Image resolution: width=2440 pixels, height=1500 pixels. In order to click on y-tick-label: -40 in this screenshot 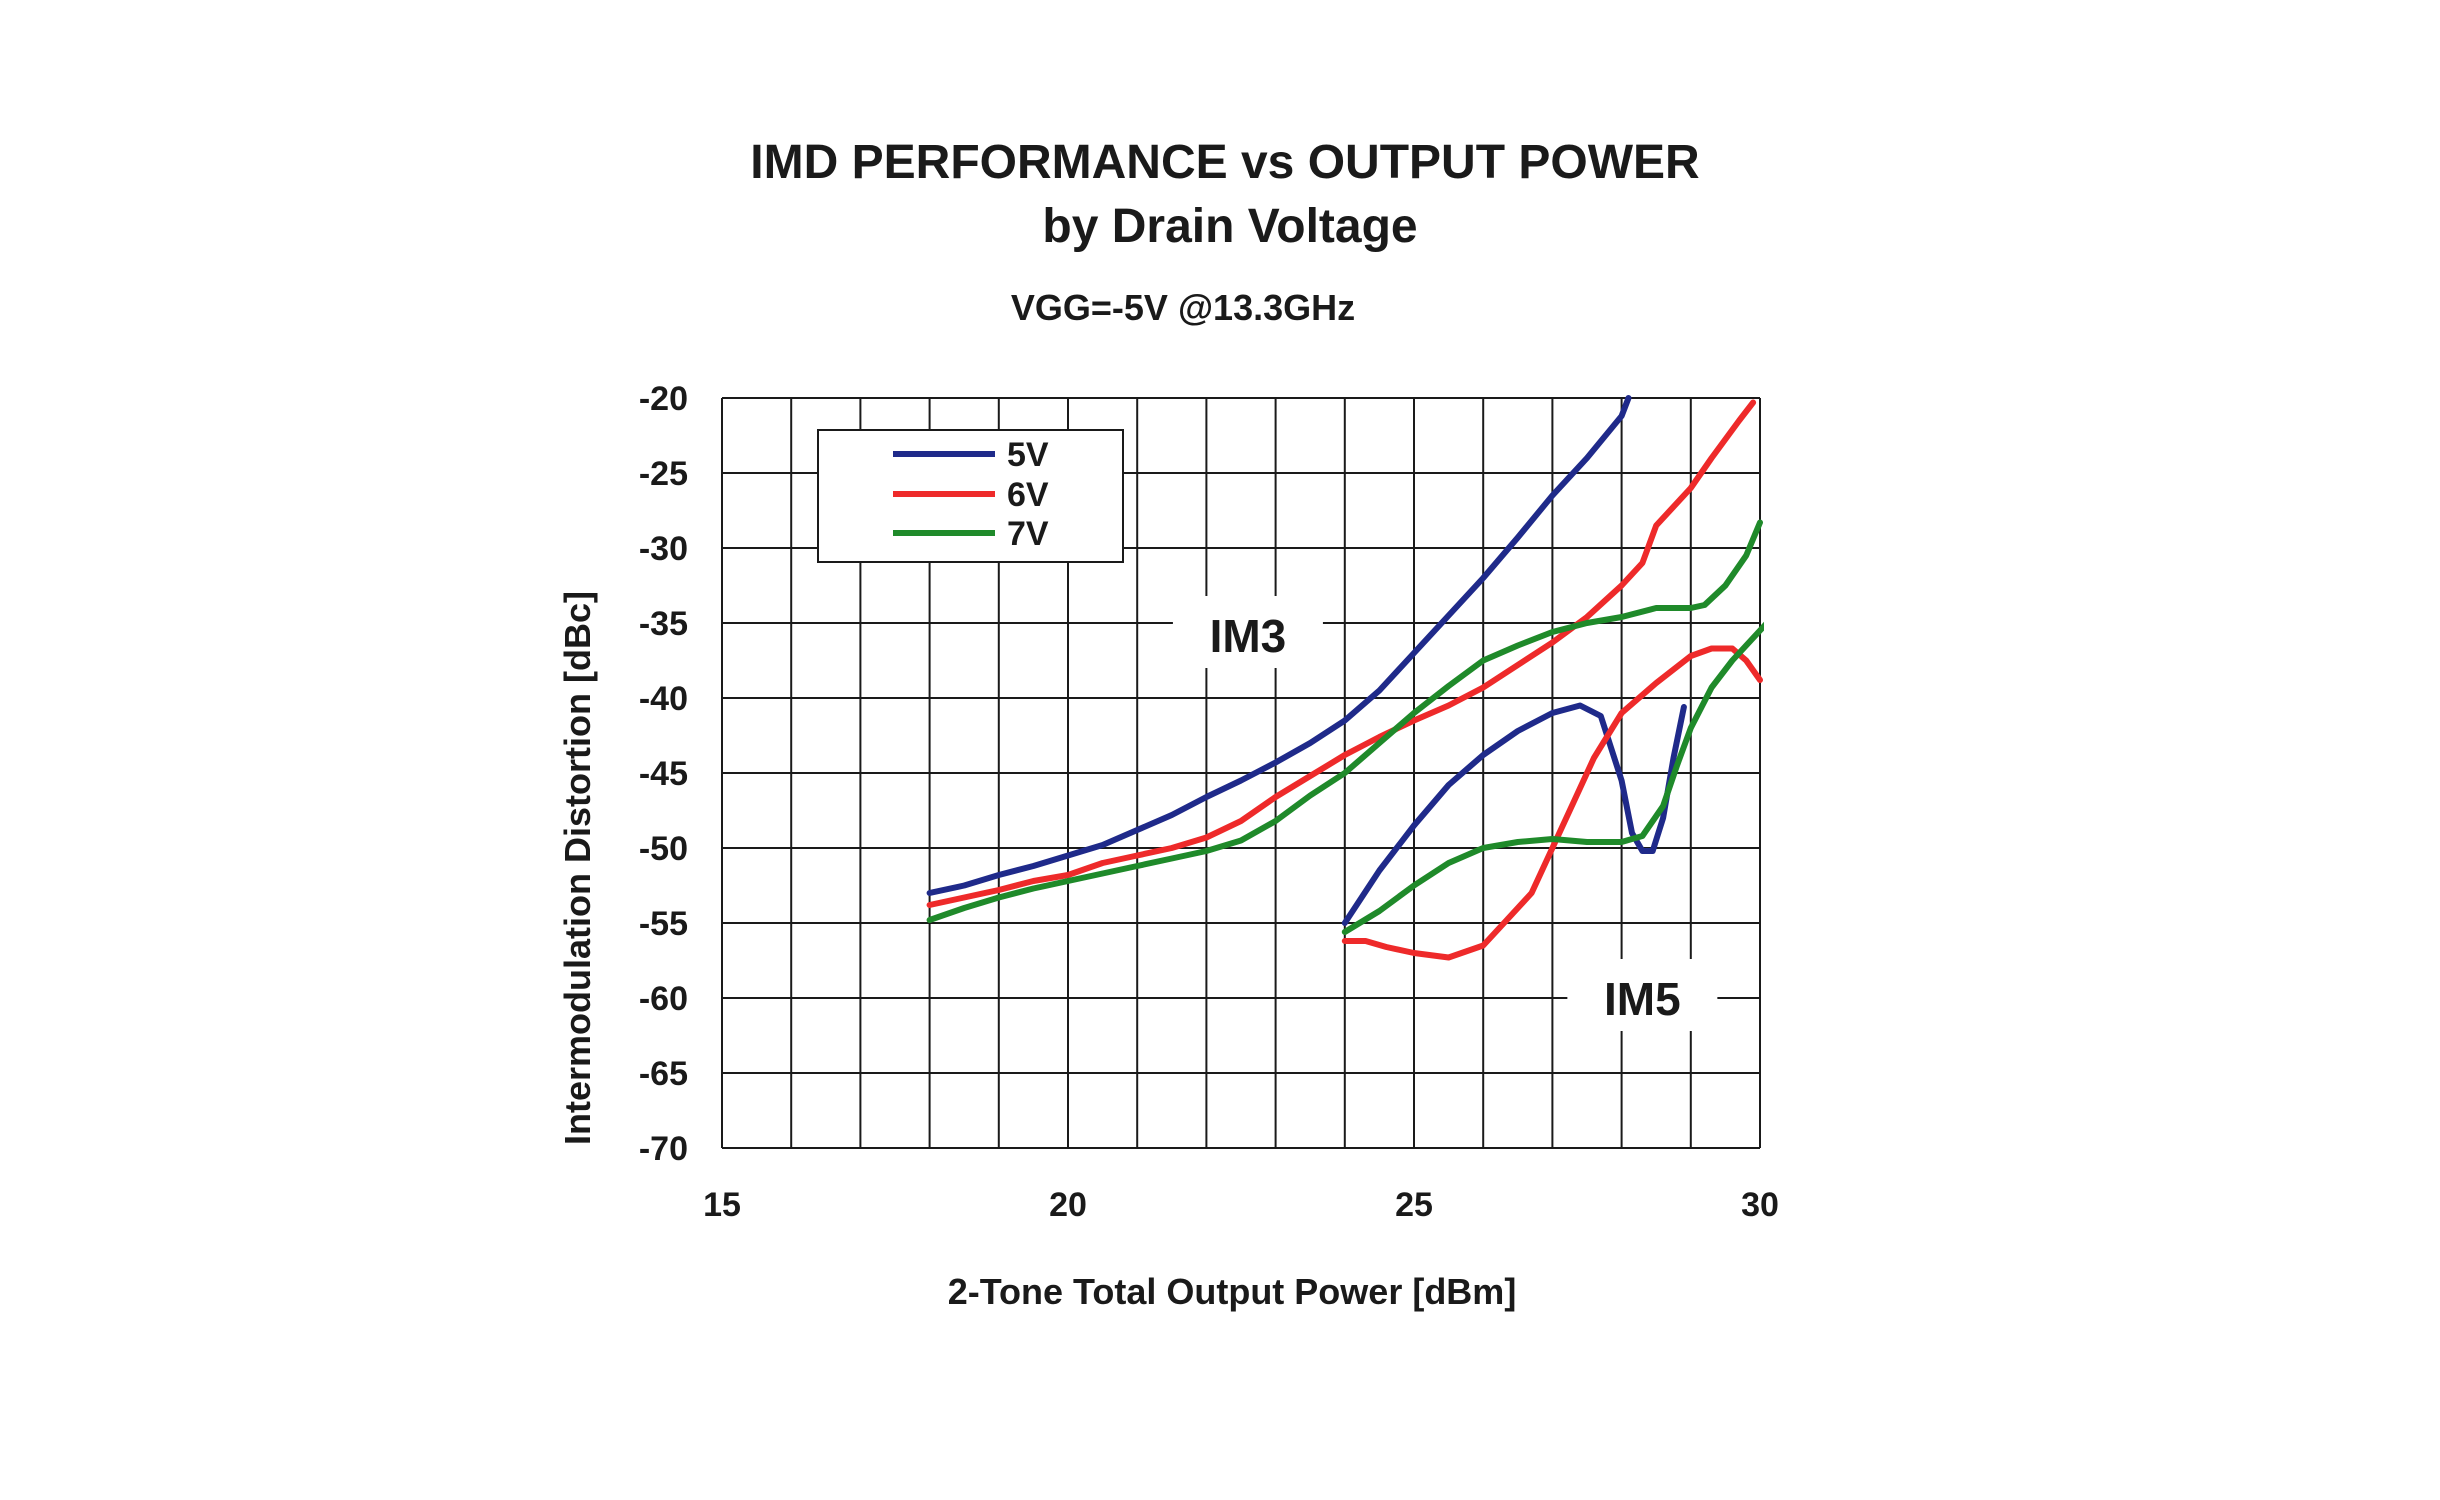, I will do `click(663, 699)`.